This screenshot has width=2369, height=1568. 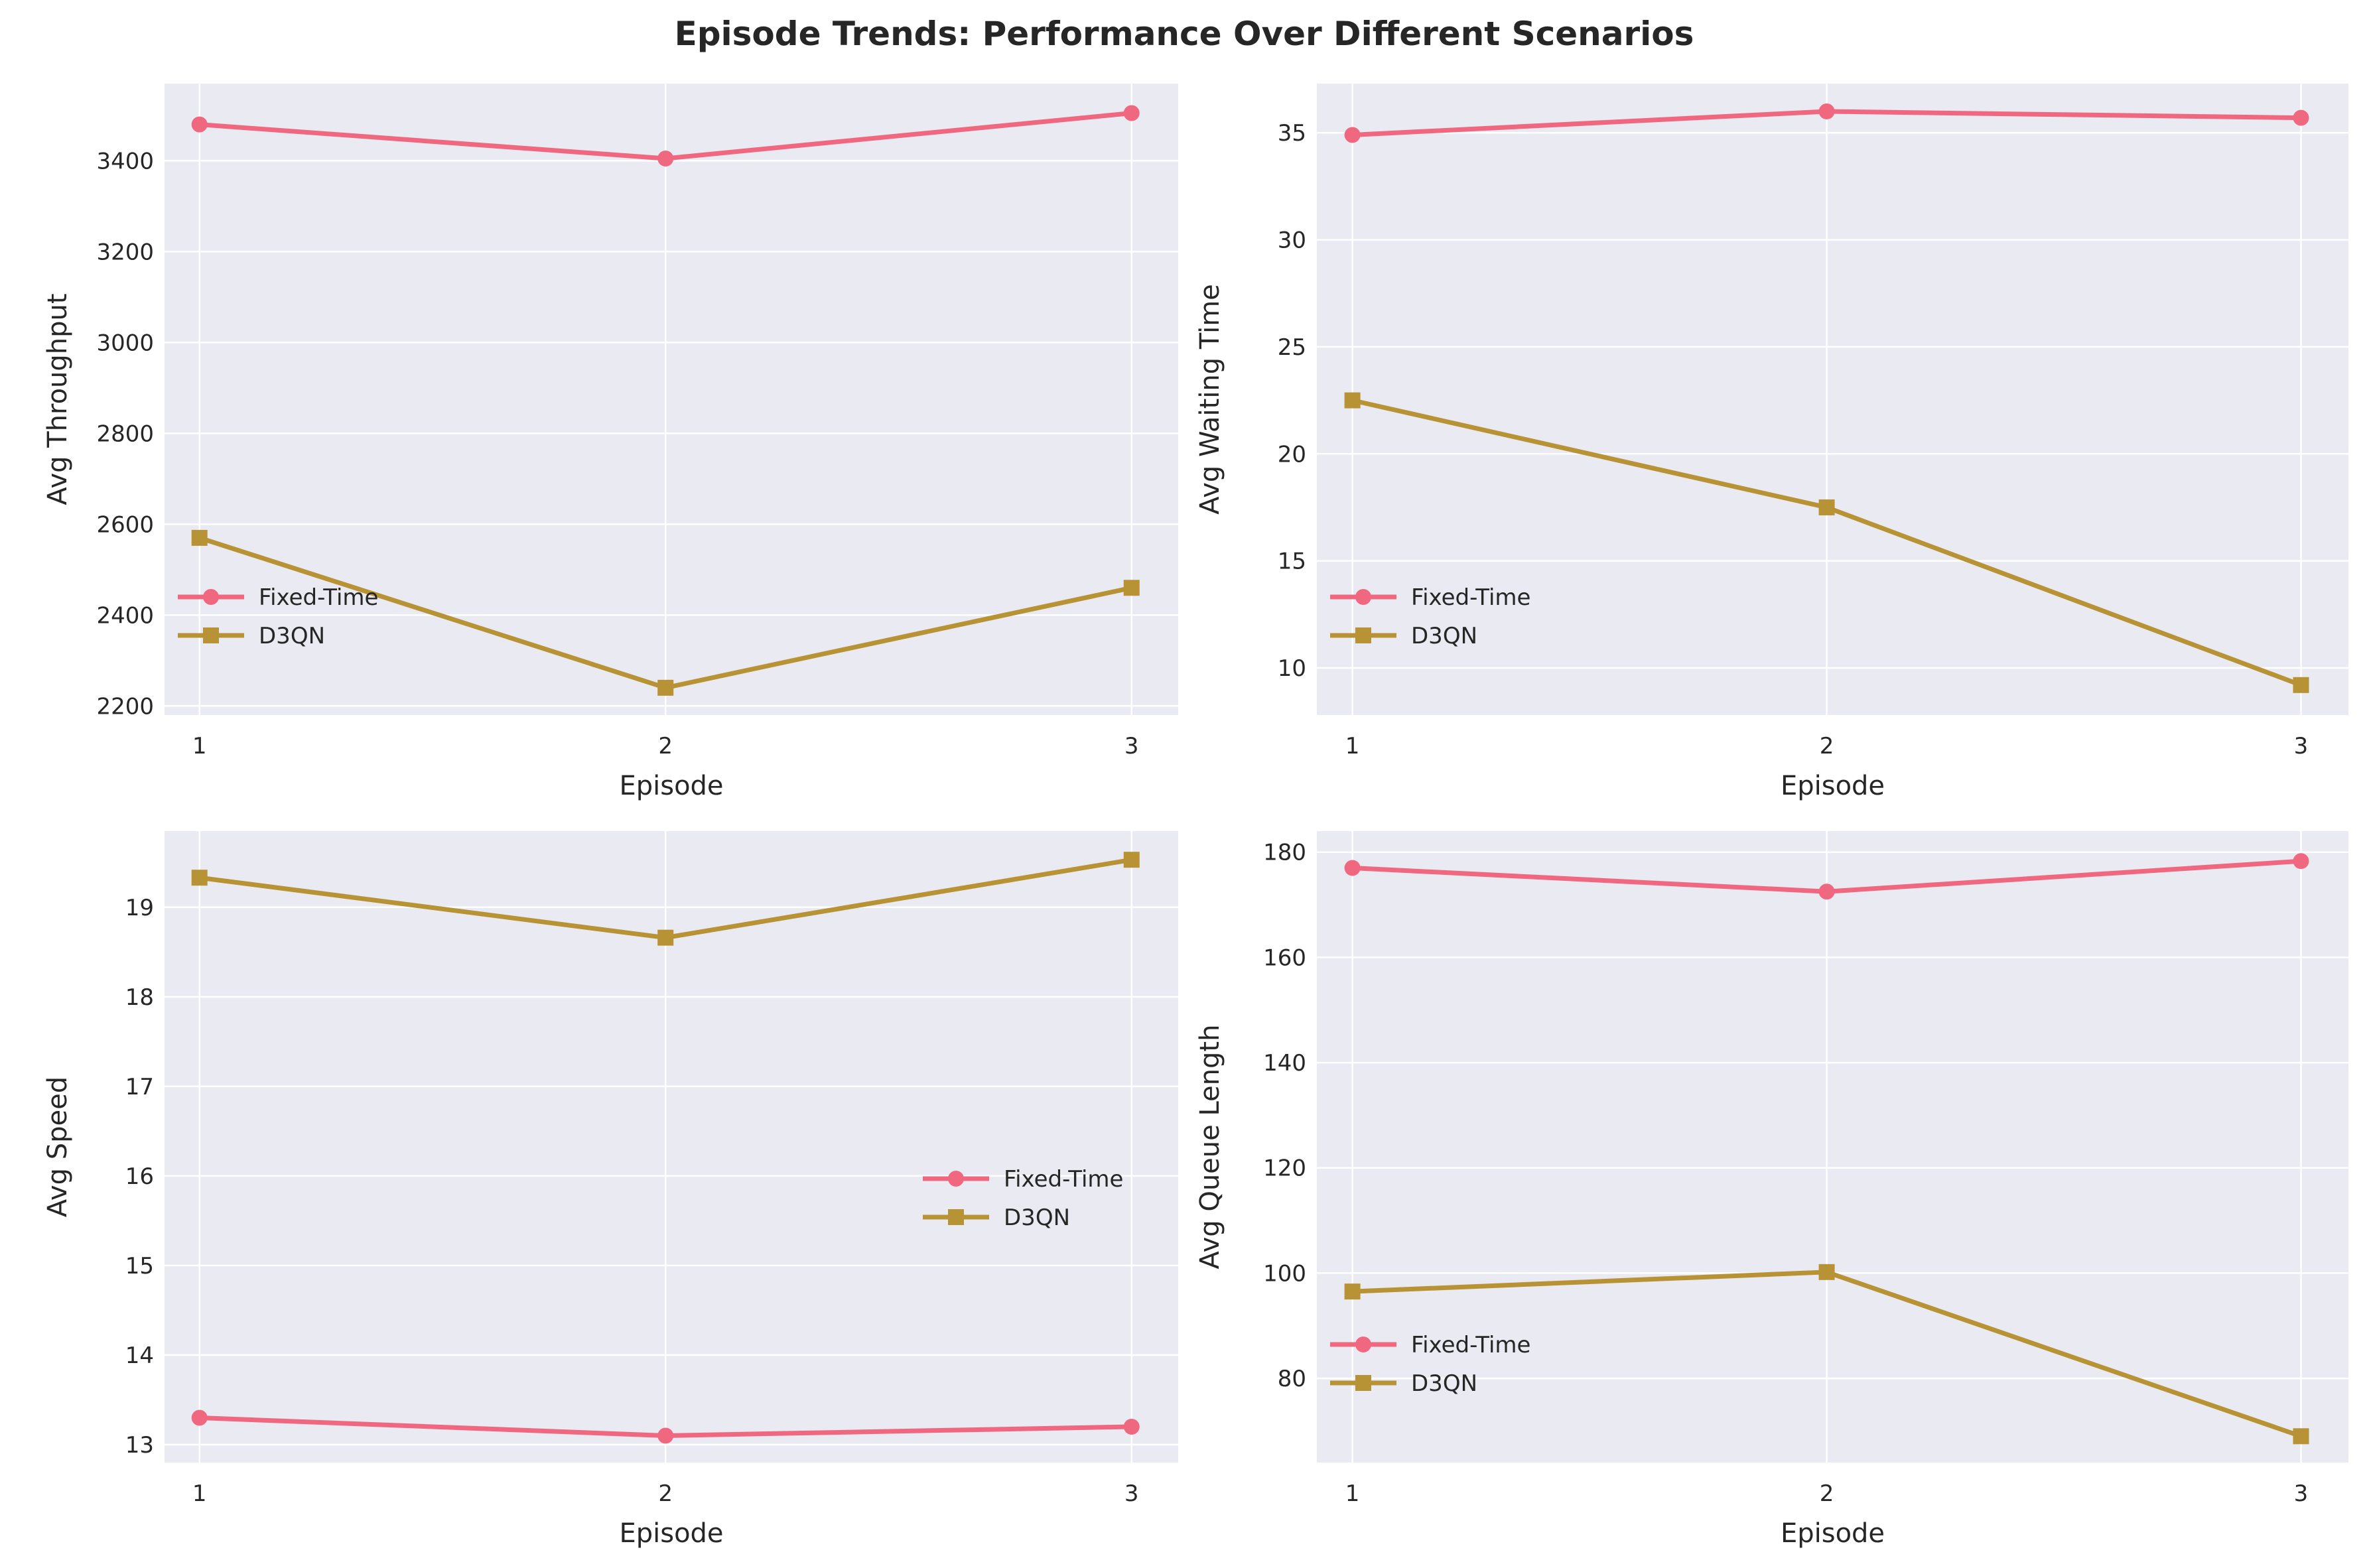 I want to click on y-tick-label: 35, so click(x=1292, y=133).